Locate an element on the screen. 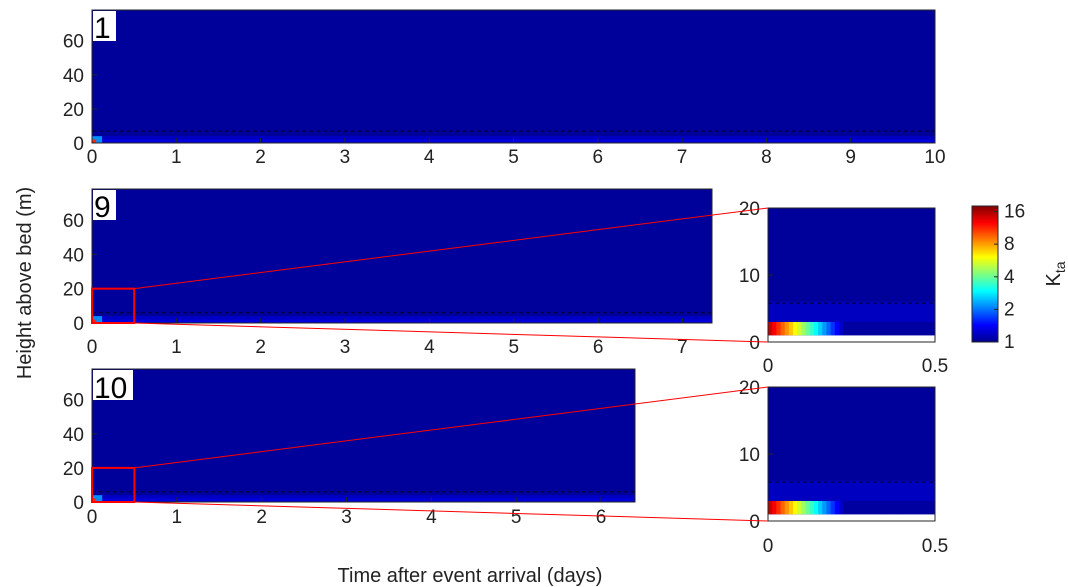  x-axis-label: Time after event arrival (days) is located at coordinates (470, 576).